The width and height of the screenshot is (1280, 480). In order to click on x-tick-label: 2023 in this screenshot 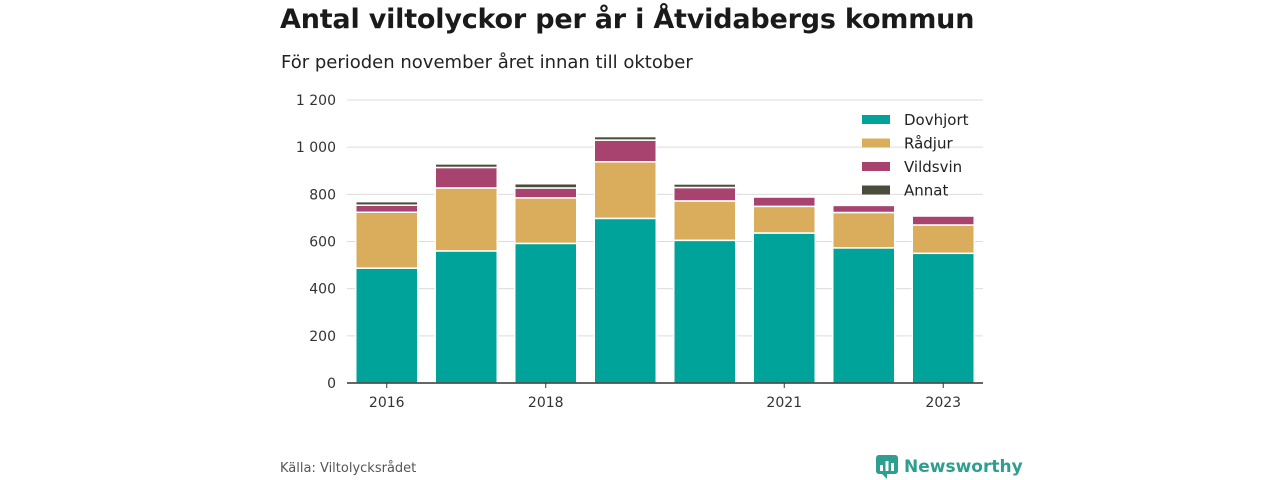, I will do `click(943, 403)`.